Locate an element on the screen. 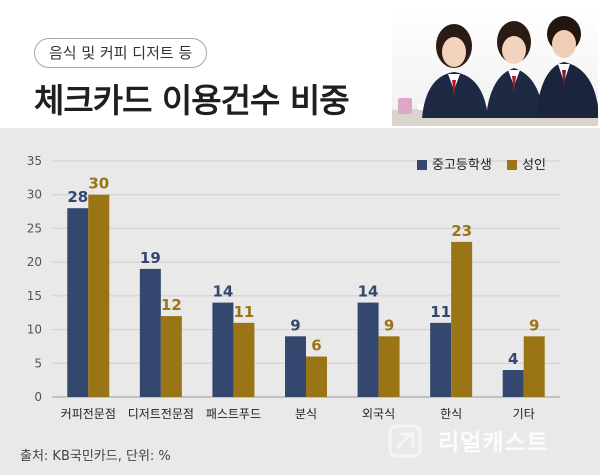 The image size is (600, 475). data-label: 19 is located at coordinates (150, 258).